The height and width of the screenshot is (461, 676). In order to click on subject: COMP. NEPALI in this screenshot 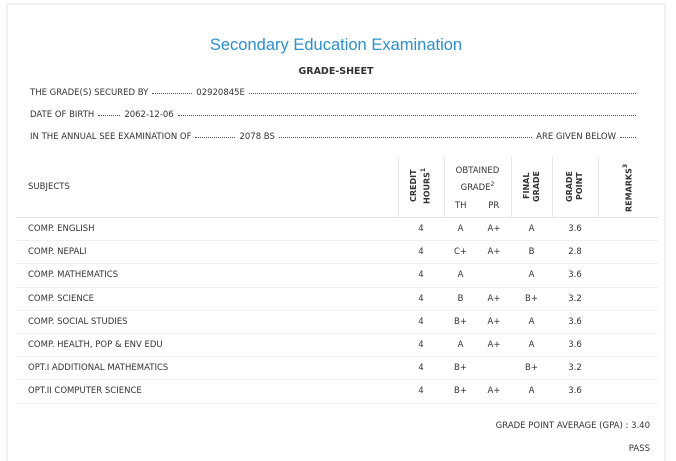, I will do `click(207, 252)`.